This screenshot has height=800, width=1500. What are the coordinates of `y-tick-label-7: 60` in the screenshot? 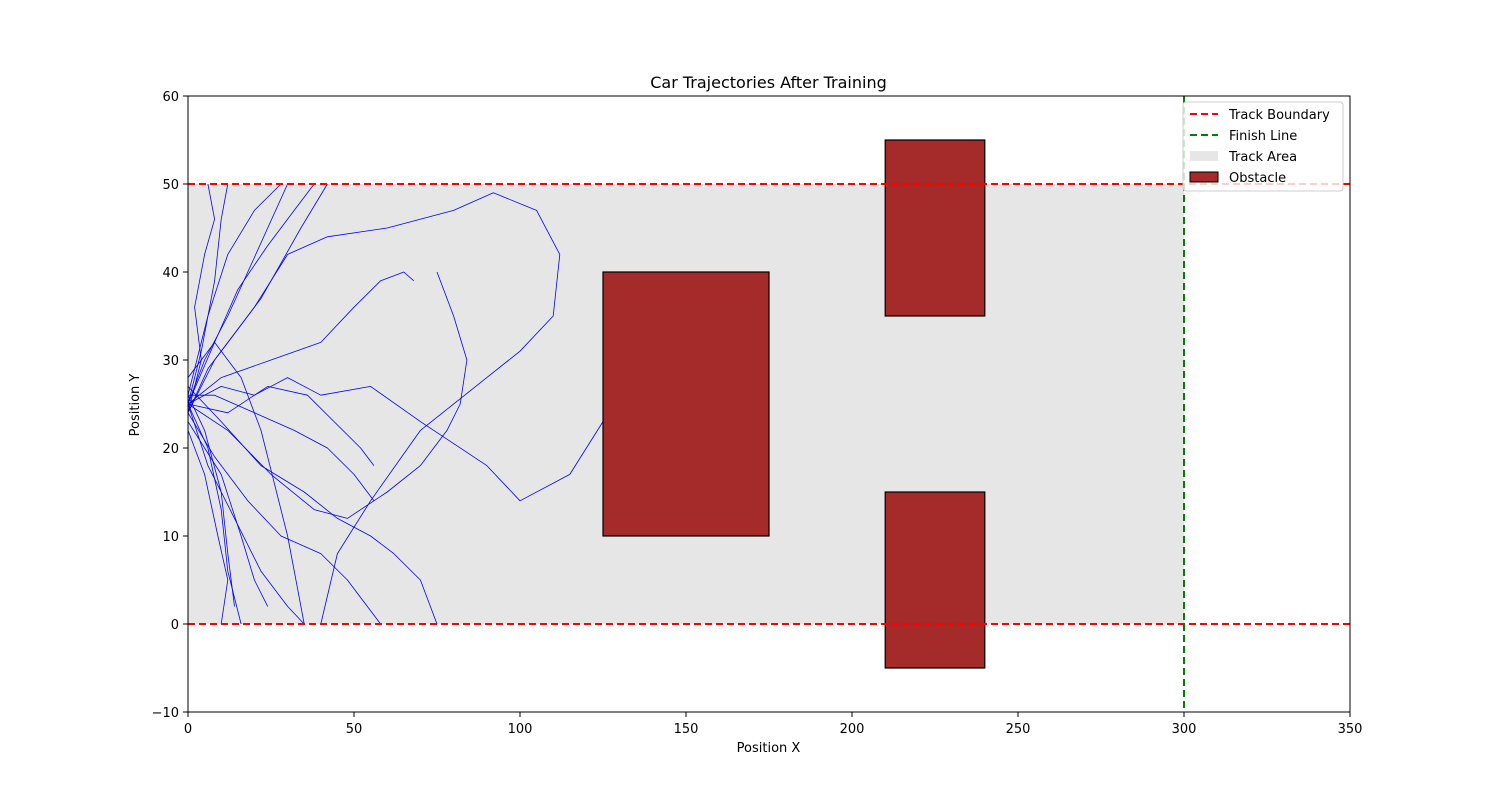 It's located at (170, 97).